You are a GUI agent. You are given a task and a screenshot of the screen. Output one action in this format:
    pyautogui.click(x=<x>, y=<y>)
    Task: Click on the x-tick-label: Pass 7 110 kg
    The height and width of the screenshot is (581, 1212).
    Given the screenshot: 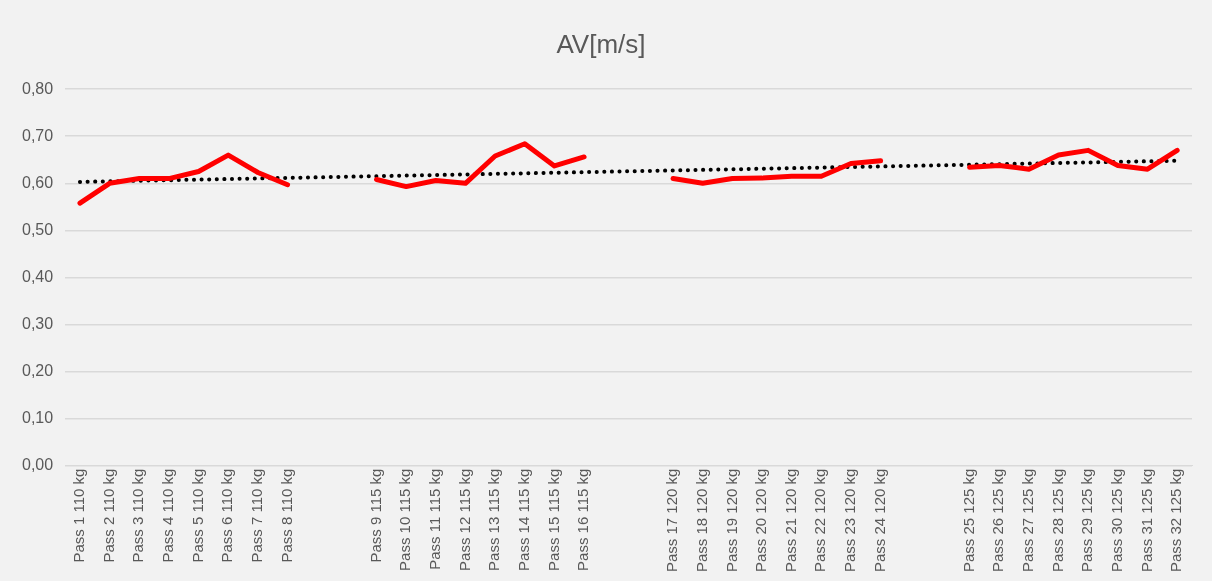 What is the action you would take?
    pyautogui.click(x=257, y=515)
    